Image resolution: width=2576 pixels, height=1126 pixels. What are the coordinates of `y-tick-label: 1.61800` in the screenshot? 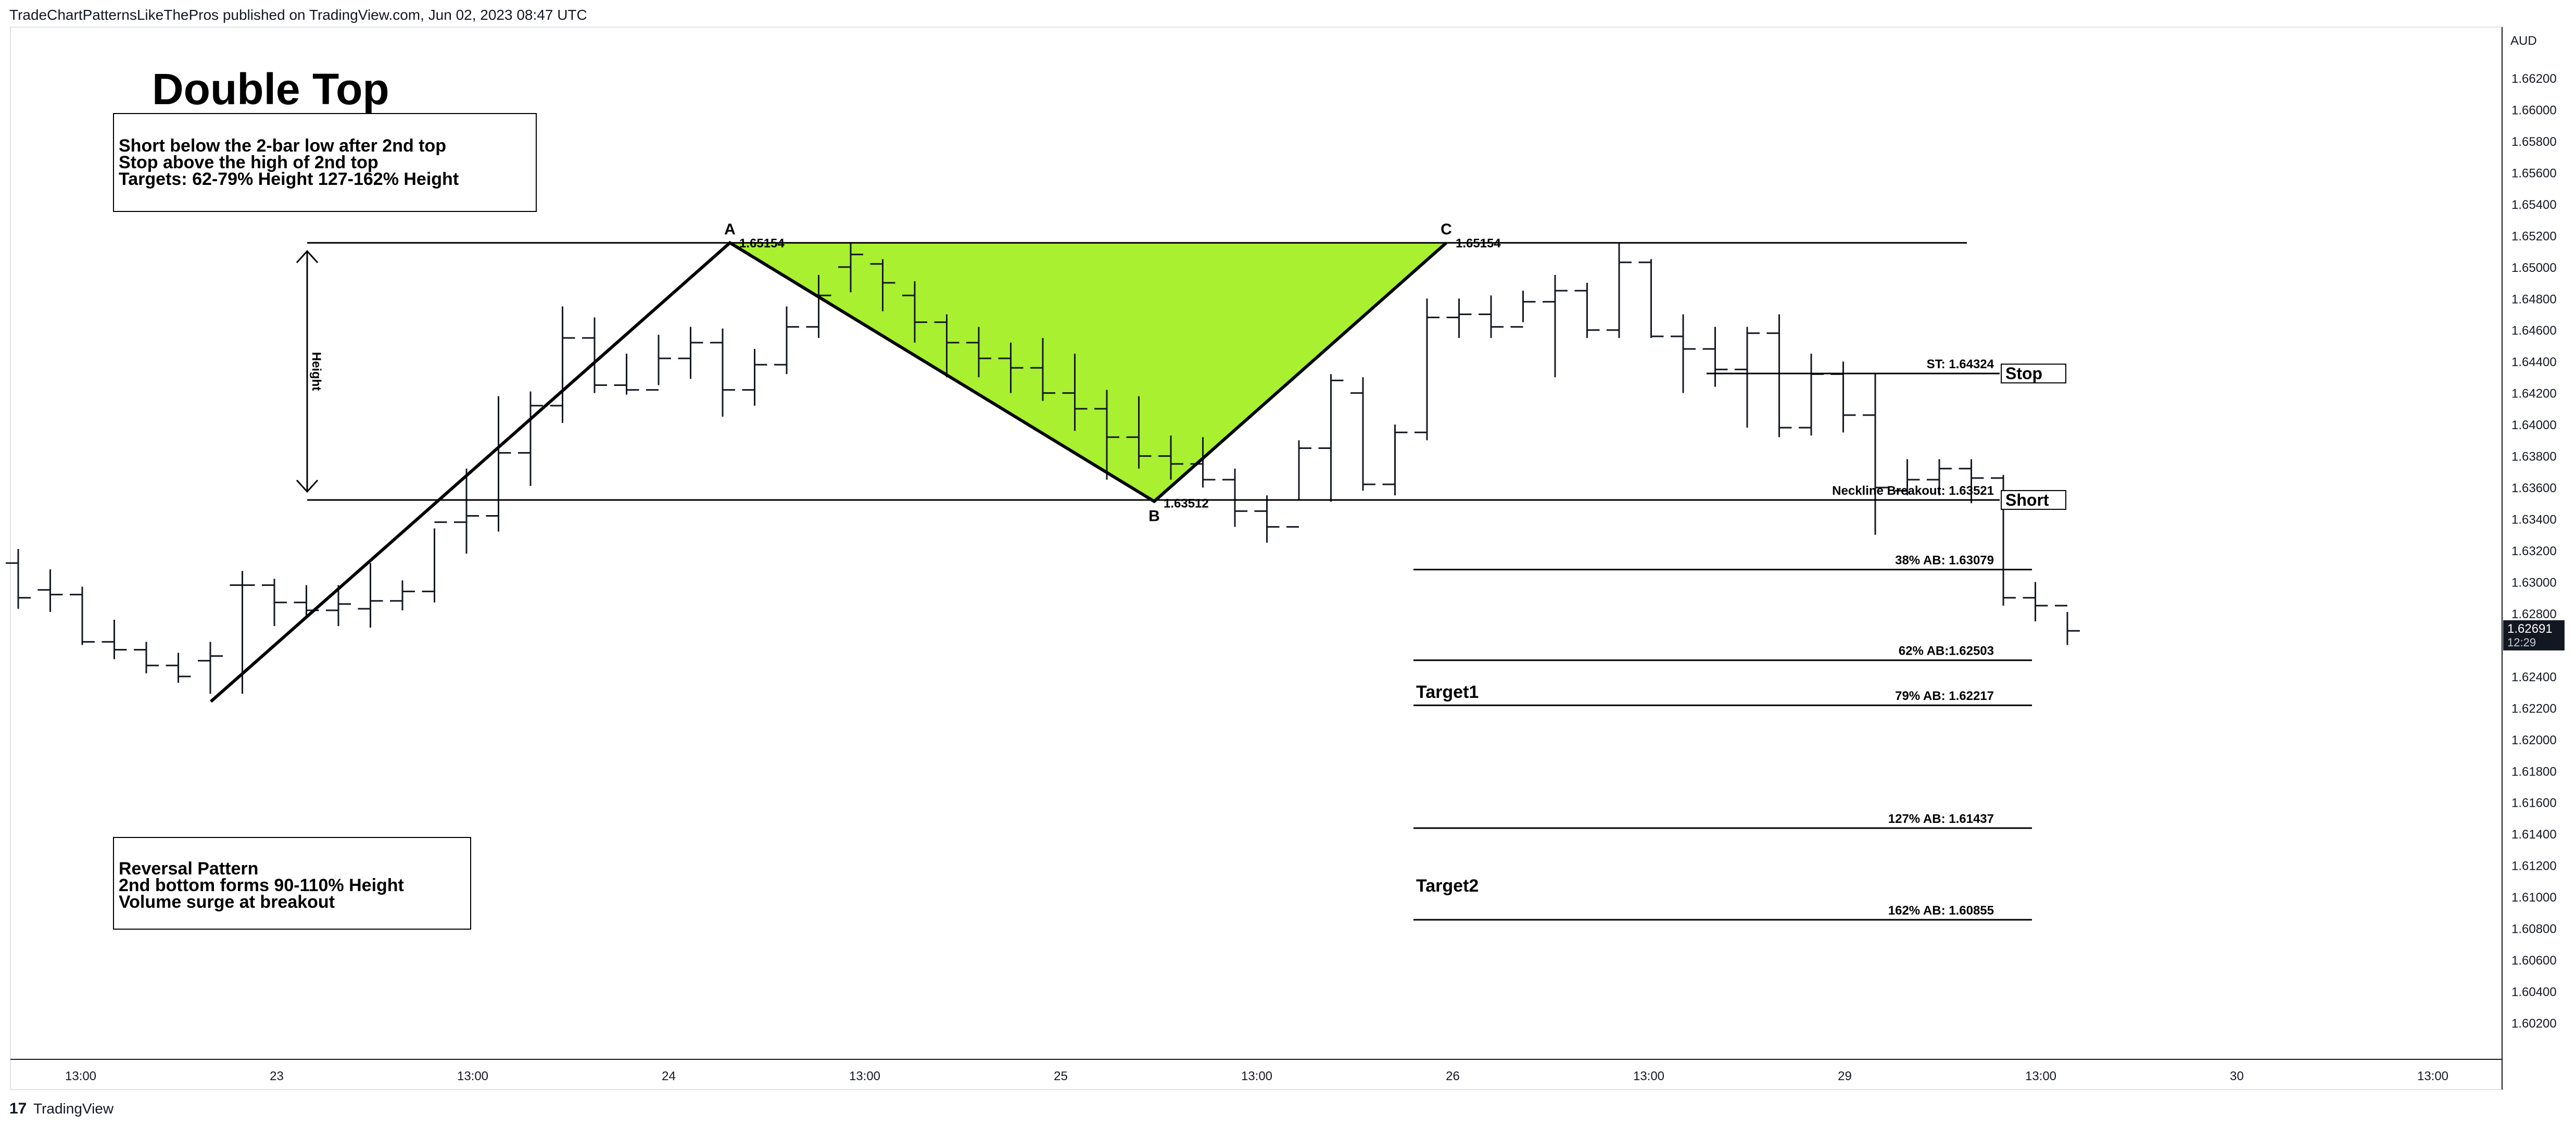 It's located at (2534, 772).